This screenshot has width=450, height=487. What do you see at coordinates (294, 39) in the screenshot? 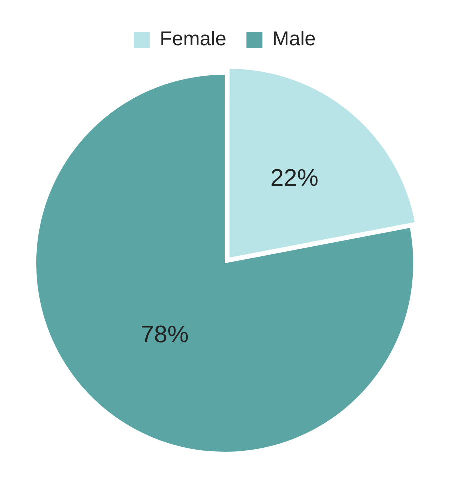
I see `legend-label: Male` at bounding box center [294, 39].